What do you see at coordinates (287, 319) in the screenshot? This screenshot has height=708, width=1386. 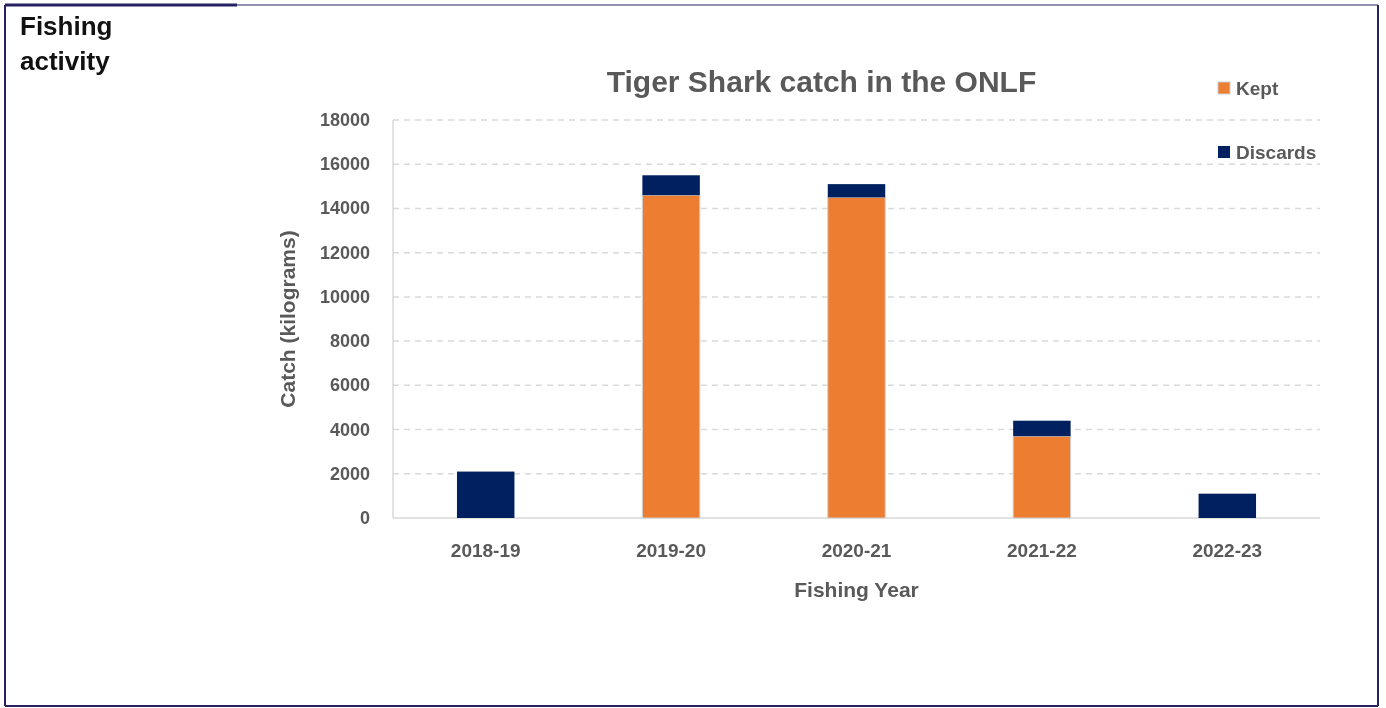 I see `y-axis-title: Catch (kilograms)` at bounding box center [287, 319].